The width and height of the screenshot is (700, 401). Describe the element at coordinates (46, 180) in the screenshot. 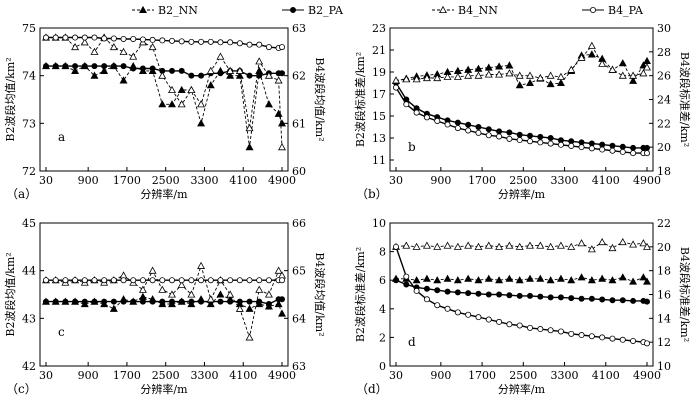

I see `x-tick-label: 30` at that location.